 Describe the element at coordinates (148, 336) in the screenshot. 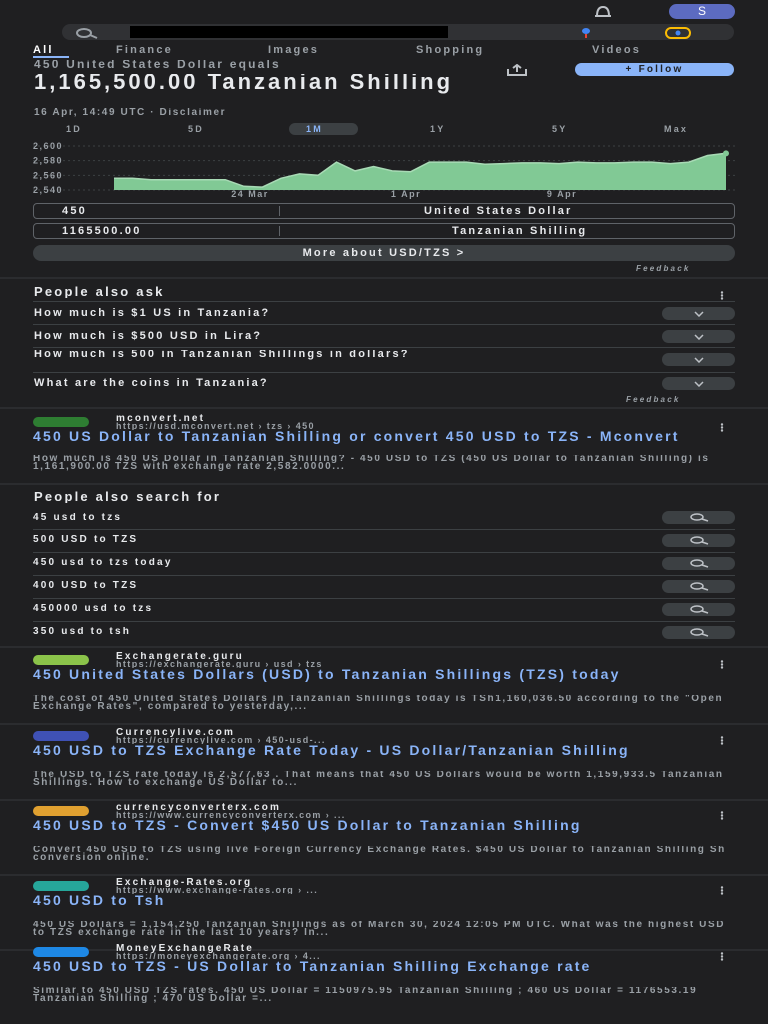

I see `paa-question: How much is $500 USD in Lira?` at that location.